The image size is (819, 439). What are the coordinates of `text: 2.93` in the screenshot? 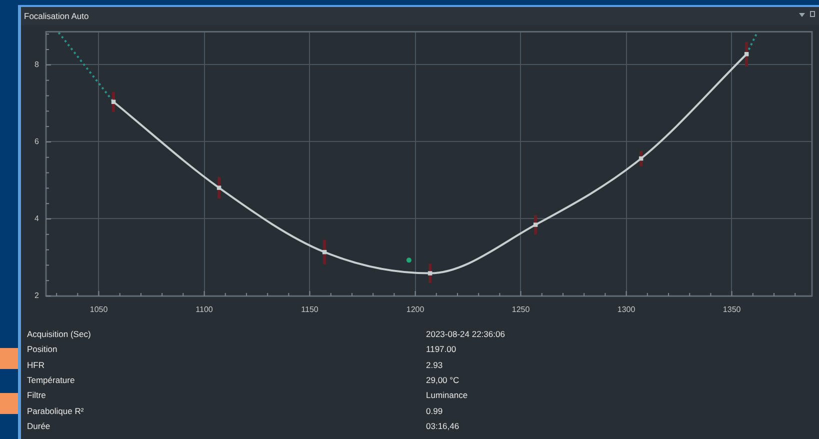 It's located at (434, 364).